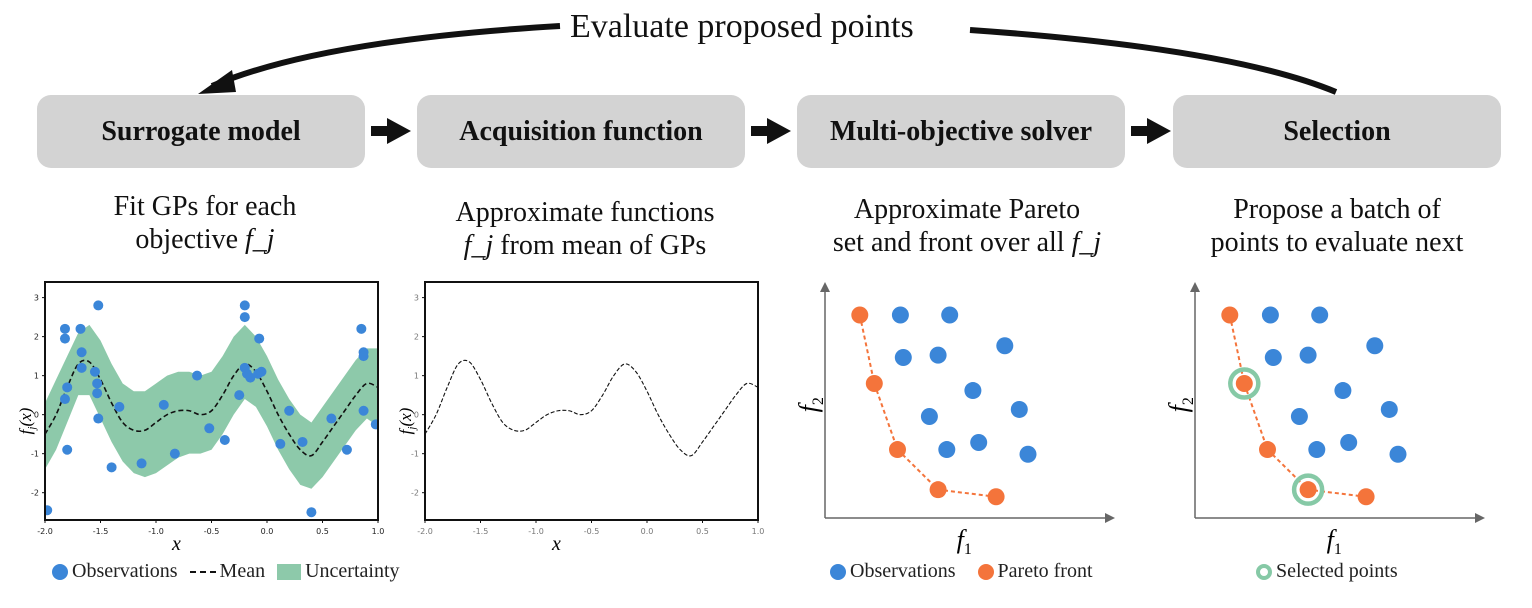  I want to click on legend-pareto-front: Pareto front, so click(1045, 571).